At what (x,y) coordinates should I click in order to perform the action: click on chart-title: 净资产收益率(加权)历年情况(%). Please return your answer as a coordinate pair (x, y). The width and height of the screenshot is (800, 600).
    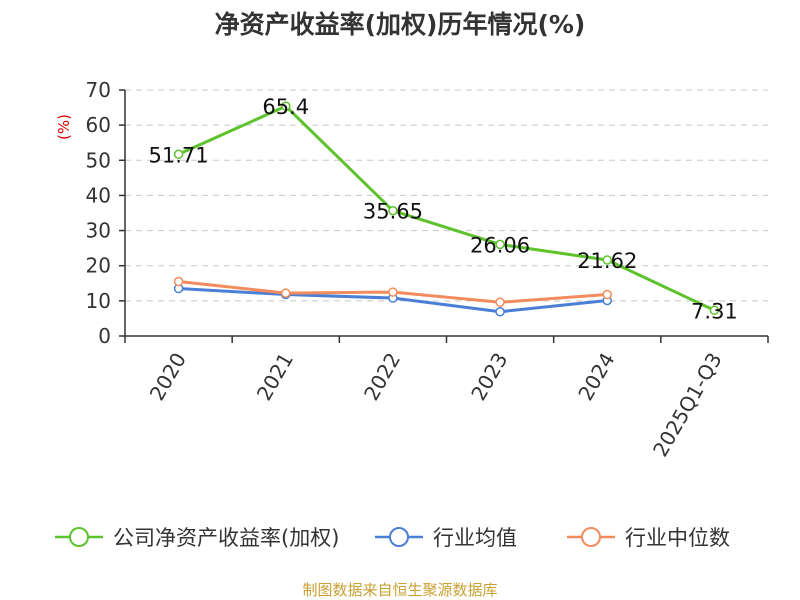
    Looking at the image, I should click on (400, 24).